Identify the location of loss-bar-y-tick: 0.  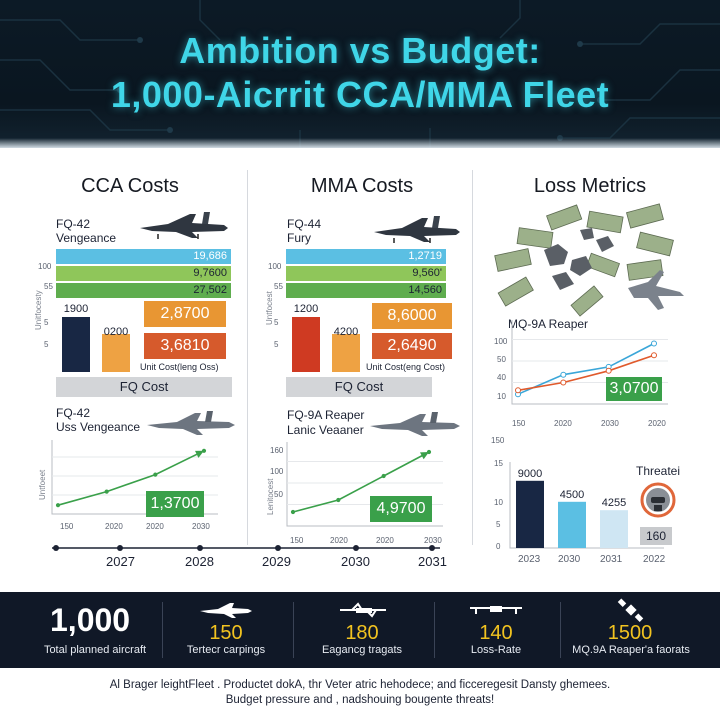
(498, 546).